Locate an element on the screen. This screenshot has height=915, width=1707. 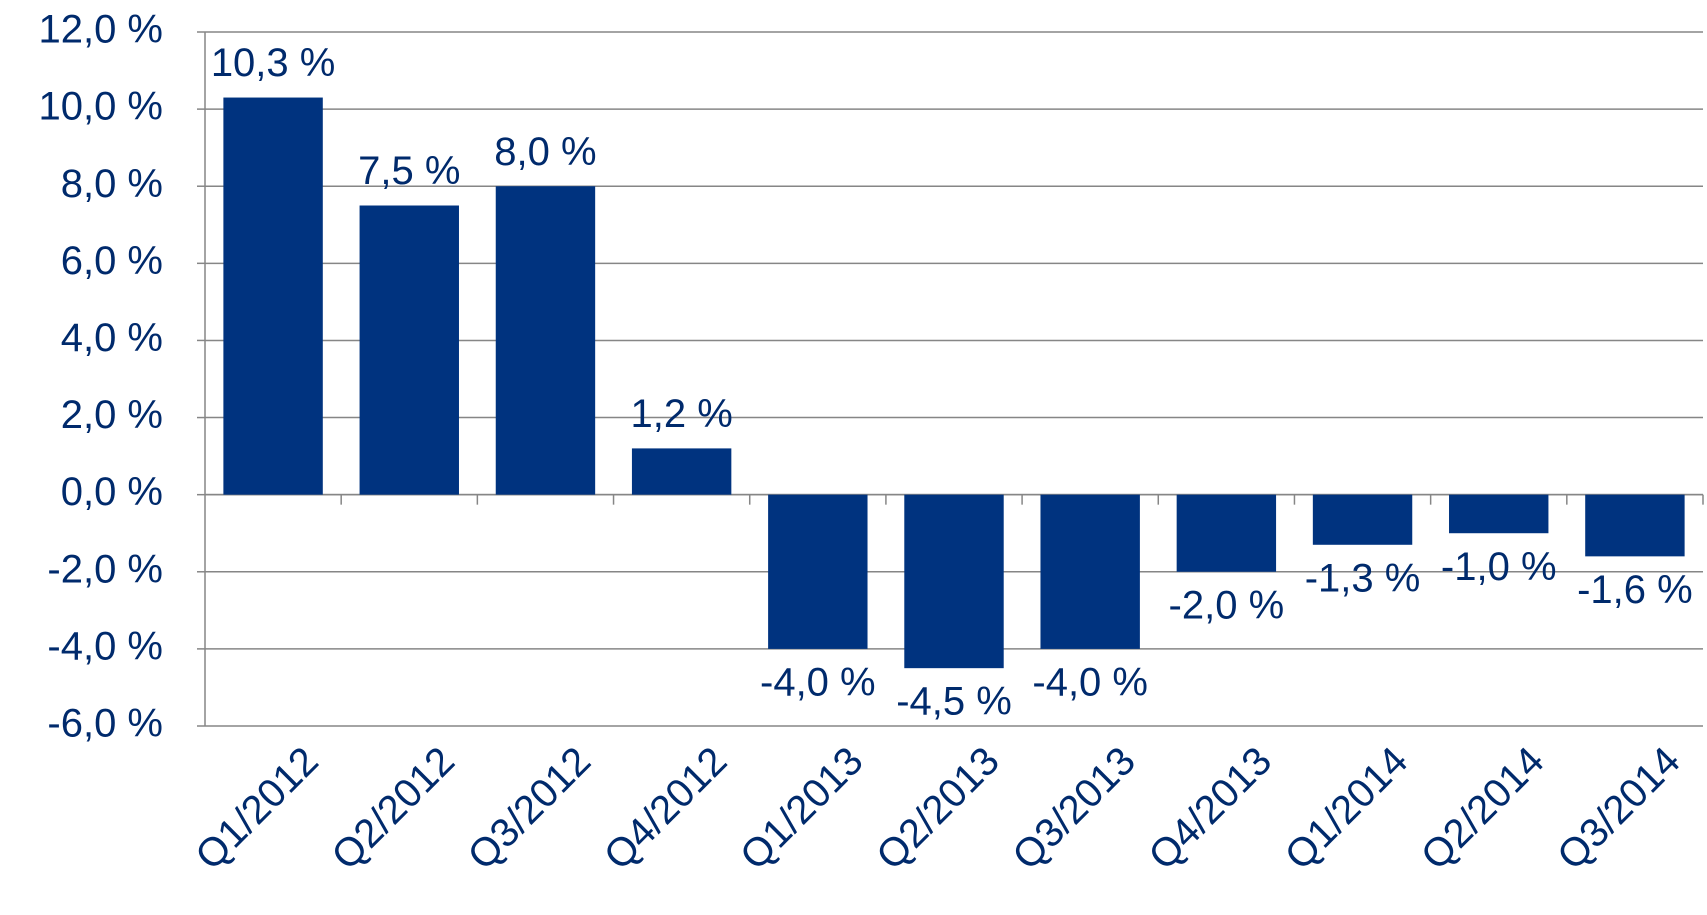
data-label: 7,5 % is located at coordinates (409, 171).